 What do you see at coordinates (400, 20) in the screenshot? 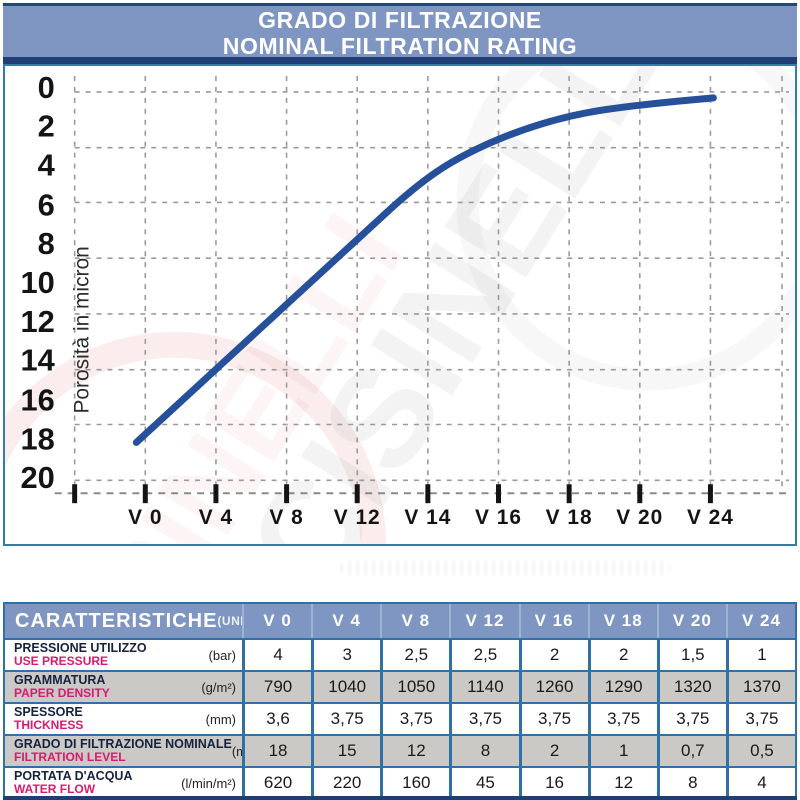
I see `chart-title-italian: GRADO DI FILTRAZIONE` at bounding box center [400, 20].